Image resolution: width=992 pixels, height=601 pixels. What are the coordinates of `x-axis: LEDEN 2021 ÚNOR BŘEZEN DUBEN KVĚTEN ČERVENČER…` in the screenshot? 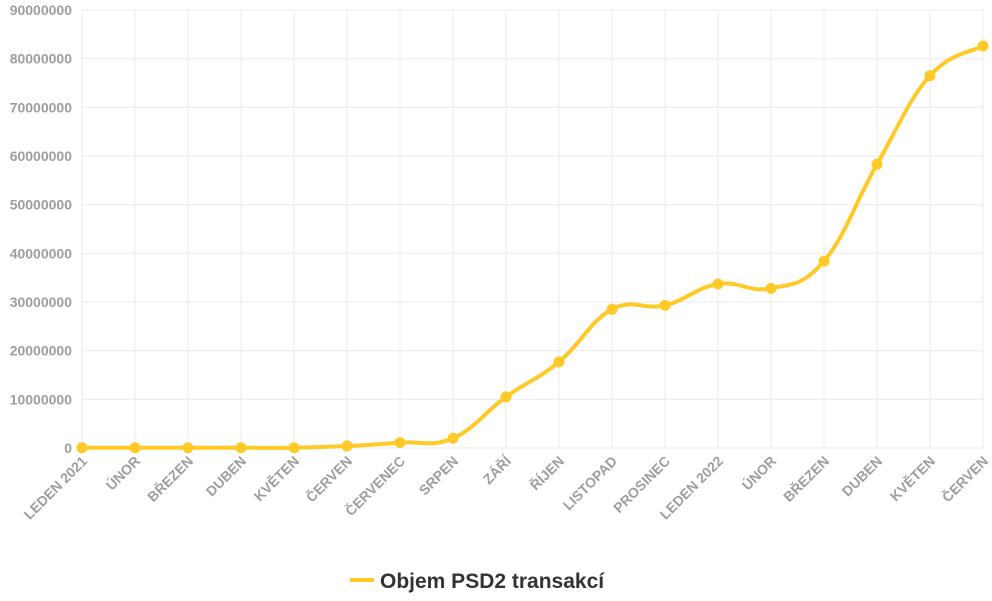 It's located at (505, 486).